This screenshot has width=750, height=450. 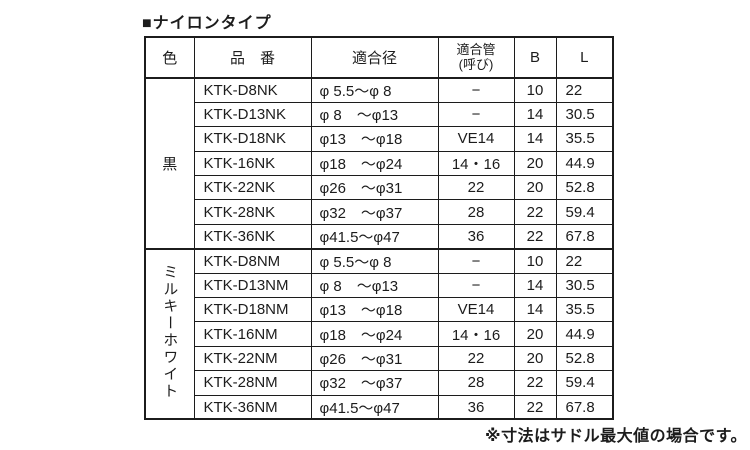 I want to click on color-label-black: 黒, so click(x=170, y=164).